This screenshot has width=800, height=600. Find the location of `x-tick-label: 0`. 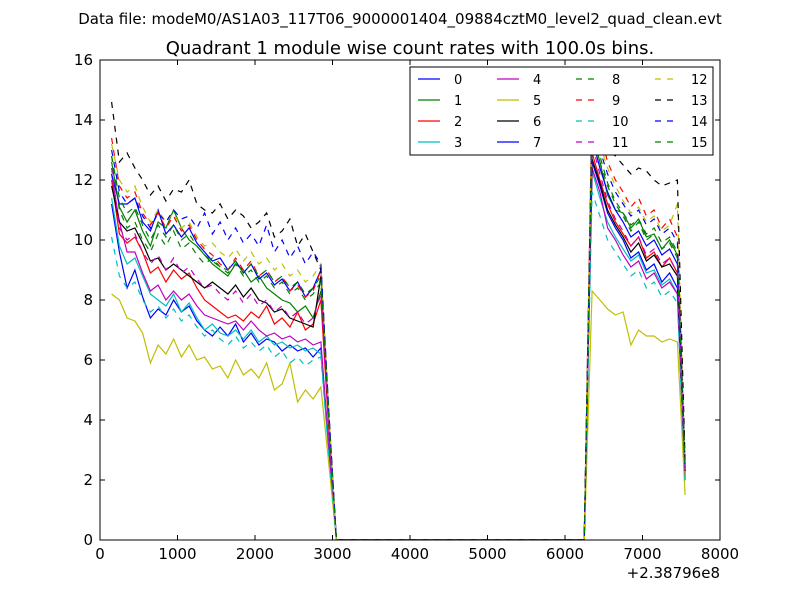

x-tick-label: 0 is located at coordinates (100, 554).